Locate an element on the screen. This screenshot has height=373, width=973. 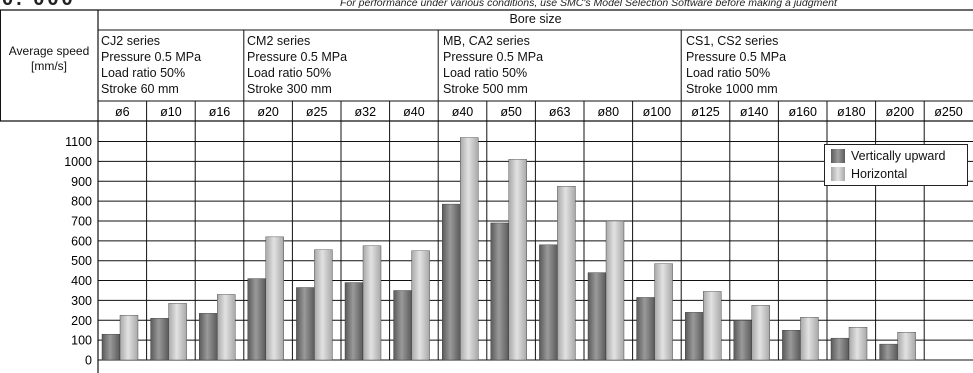
y-tick-label: 100 is located at coordinates (81, 341).